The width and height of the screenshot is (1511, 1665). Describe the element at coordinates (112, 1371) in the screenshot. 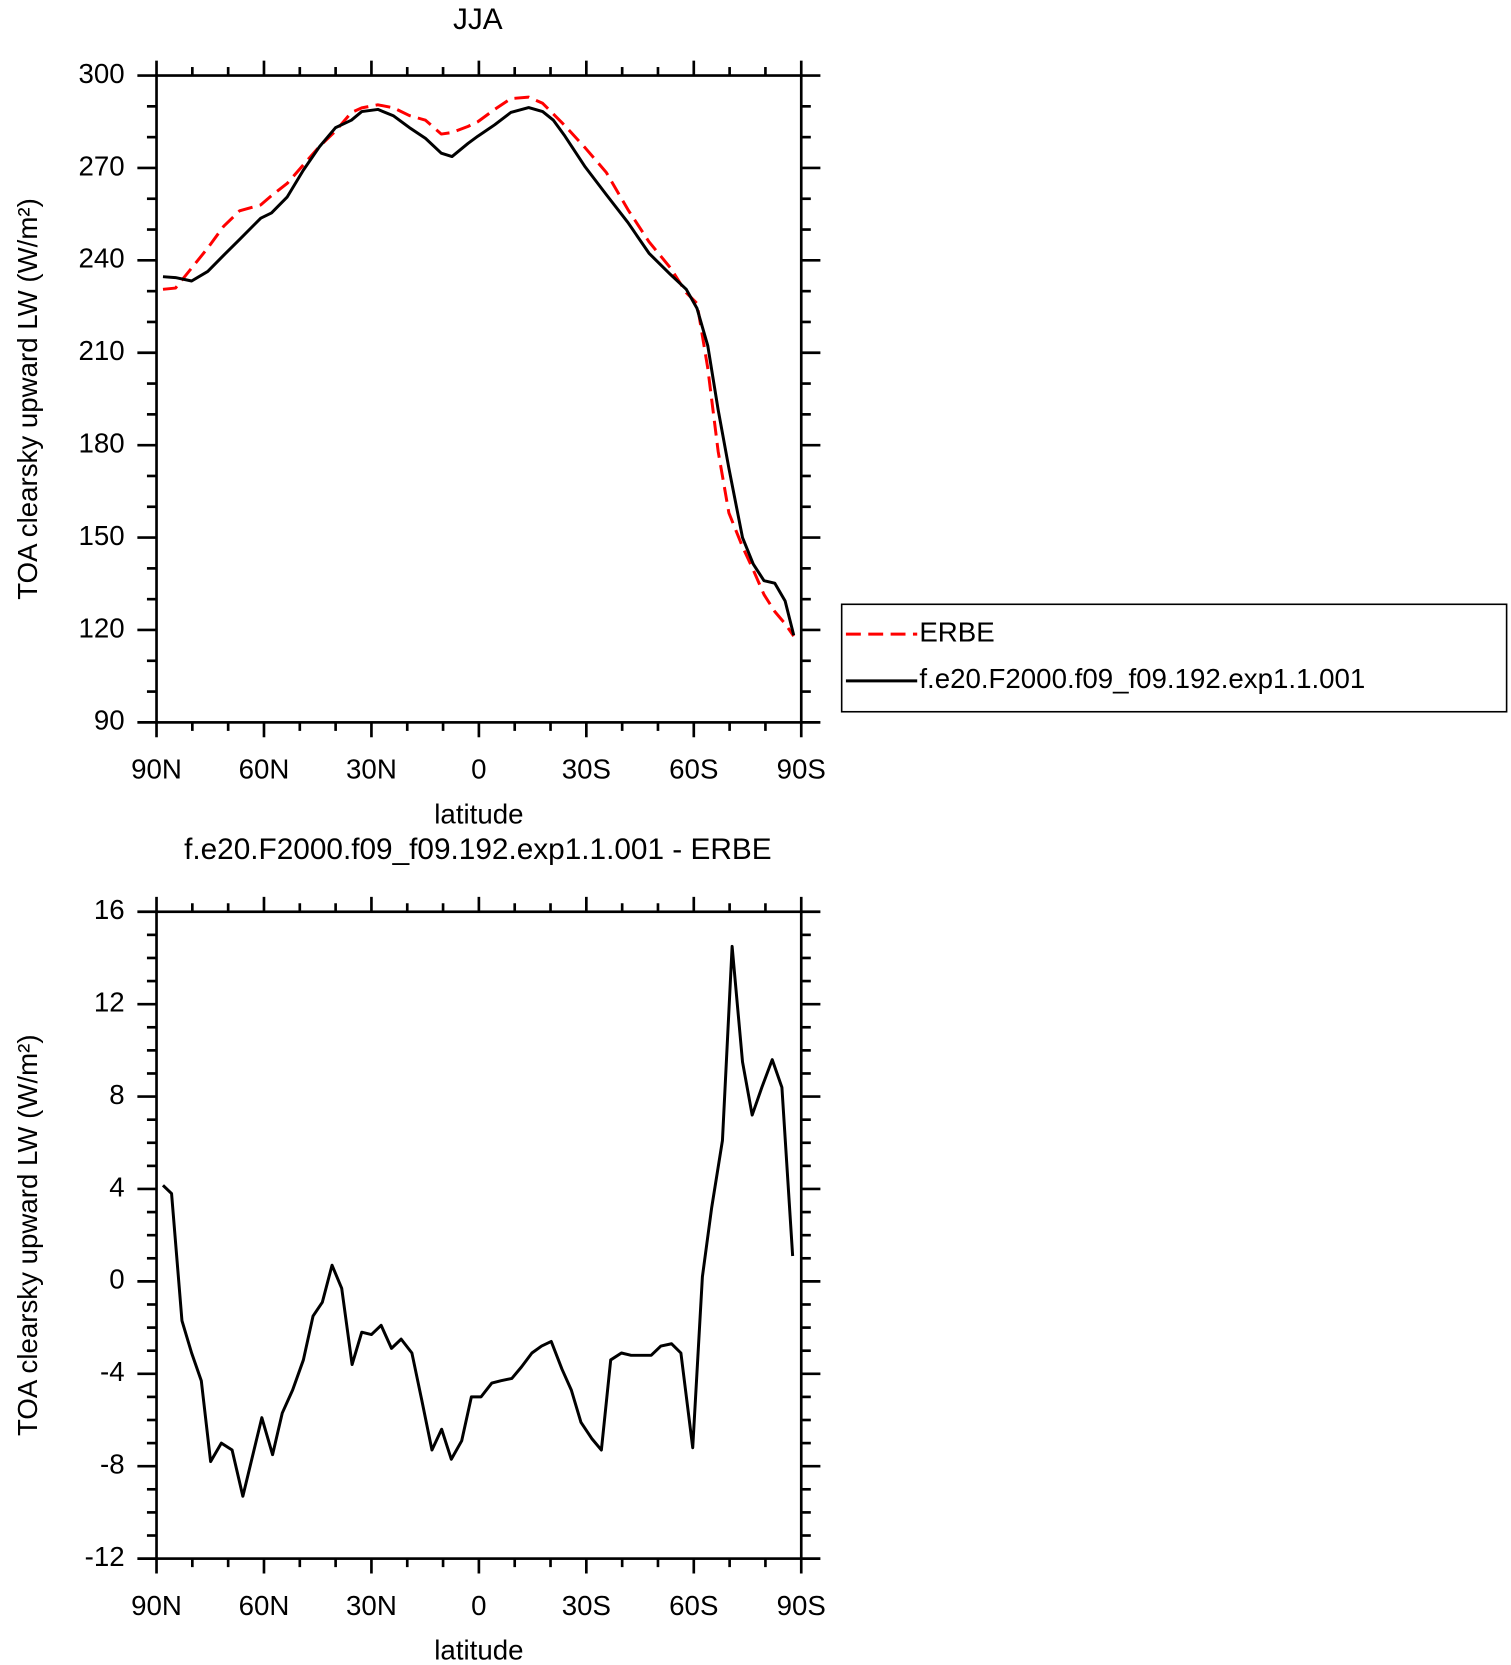

I see `y-tick-label: -4` at that location.